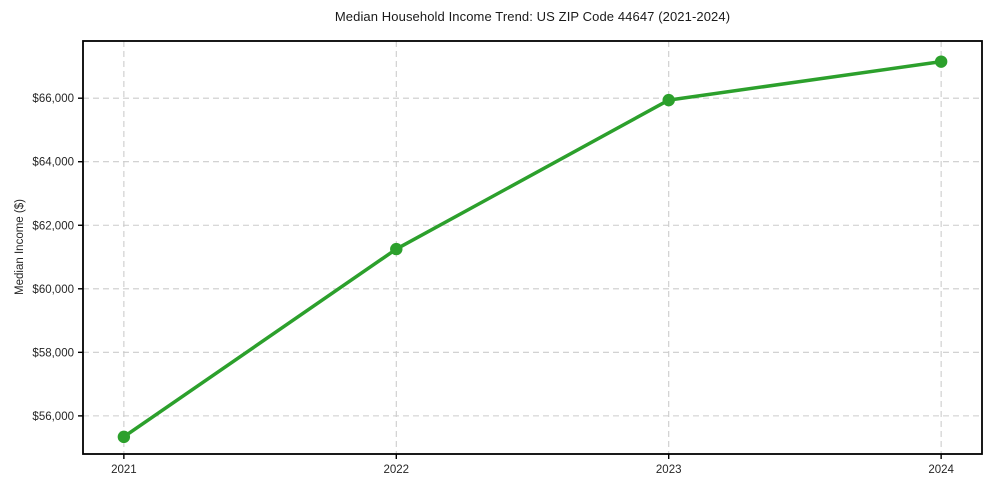 The height and width of the screenshot is (490, 989). What do you see at coordinates (53, 353) in the screenshot?
I see `y-tick-label: $58,000` at bounding box center [53, 353].